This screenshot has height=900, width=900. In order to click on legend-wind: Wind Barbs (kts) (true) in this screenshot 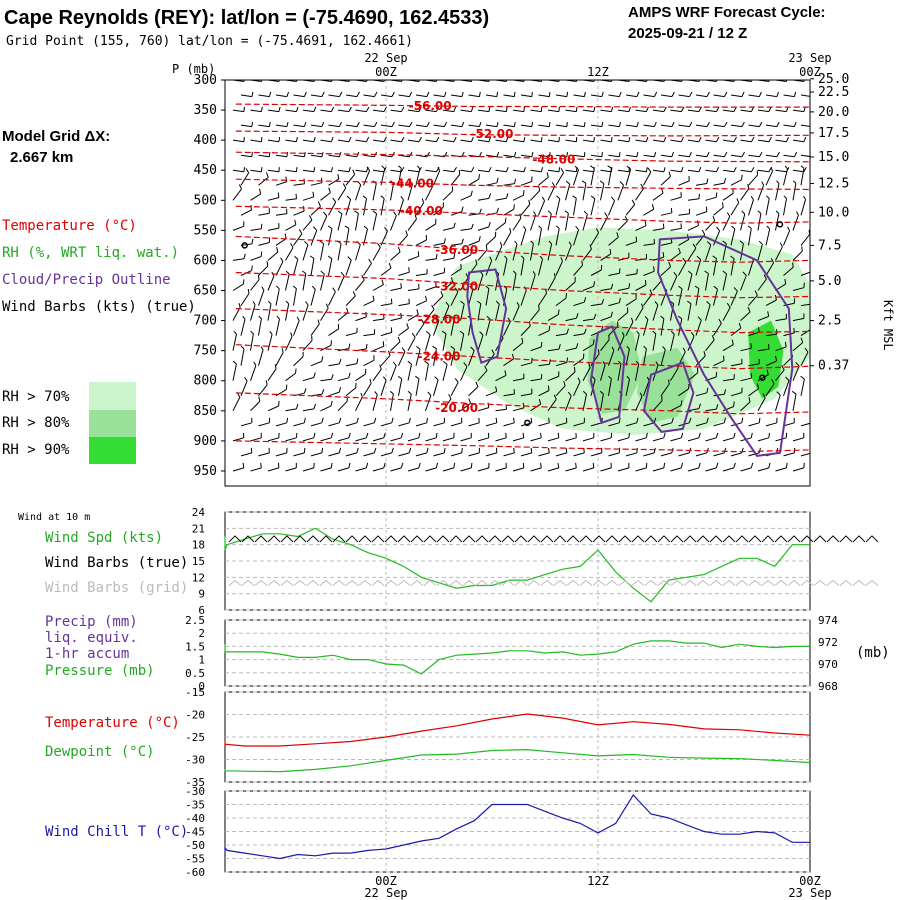, I will do `click(99, 307)`.